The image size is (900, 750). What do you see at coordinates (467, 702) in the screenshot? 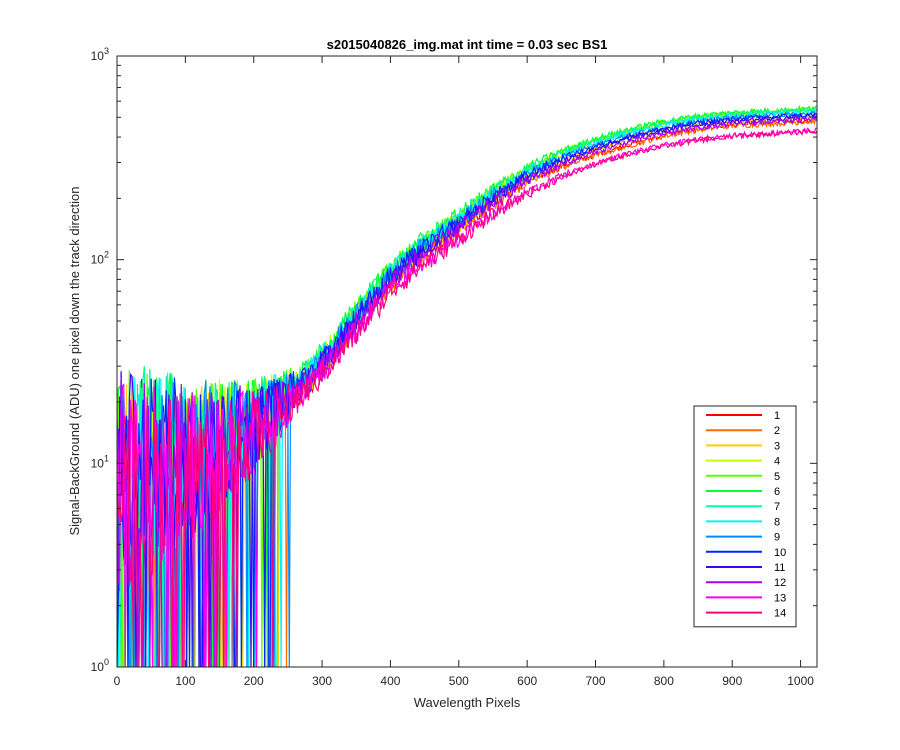
I see `x-axis-label: Wavelength Pixels` at bounding box center [467, 702].